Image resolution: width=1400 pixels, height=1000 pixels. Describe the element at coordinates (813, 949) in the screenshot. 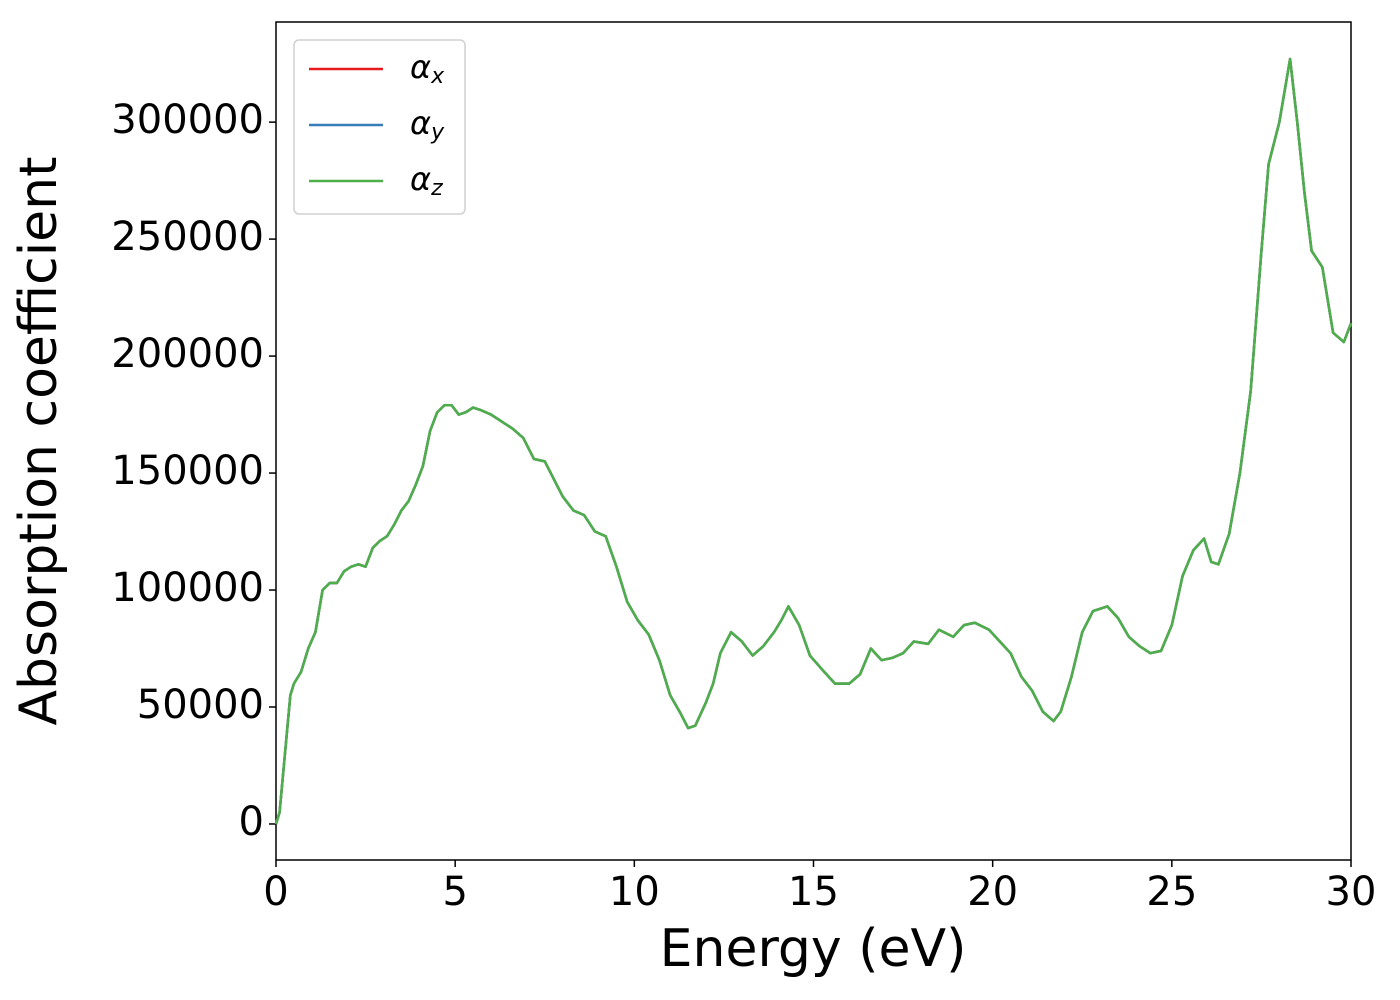

I see `x-axis-label: Energy (eV)` at that location.